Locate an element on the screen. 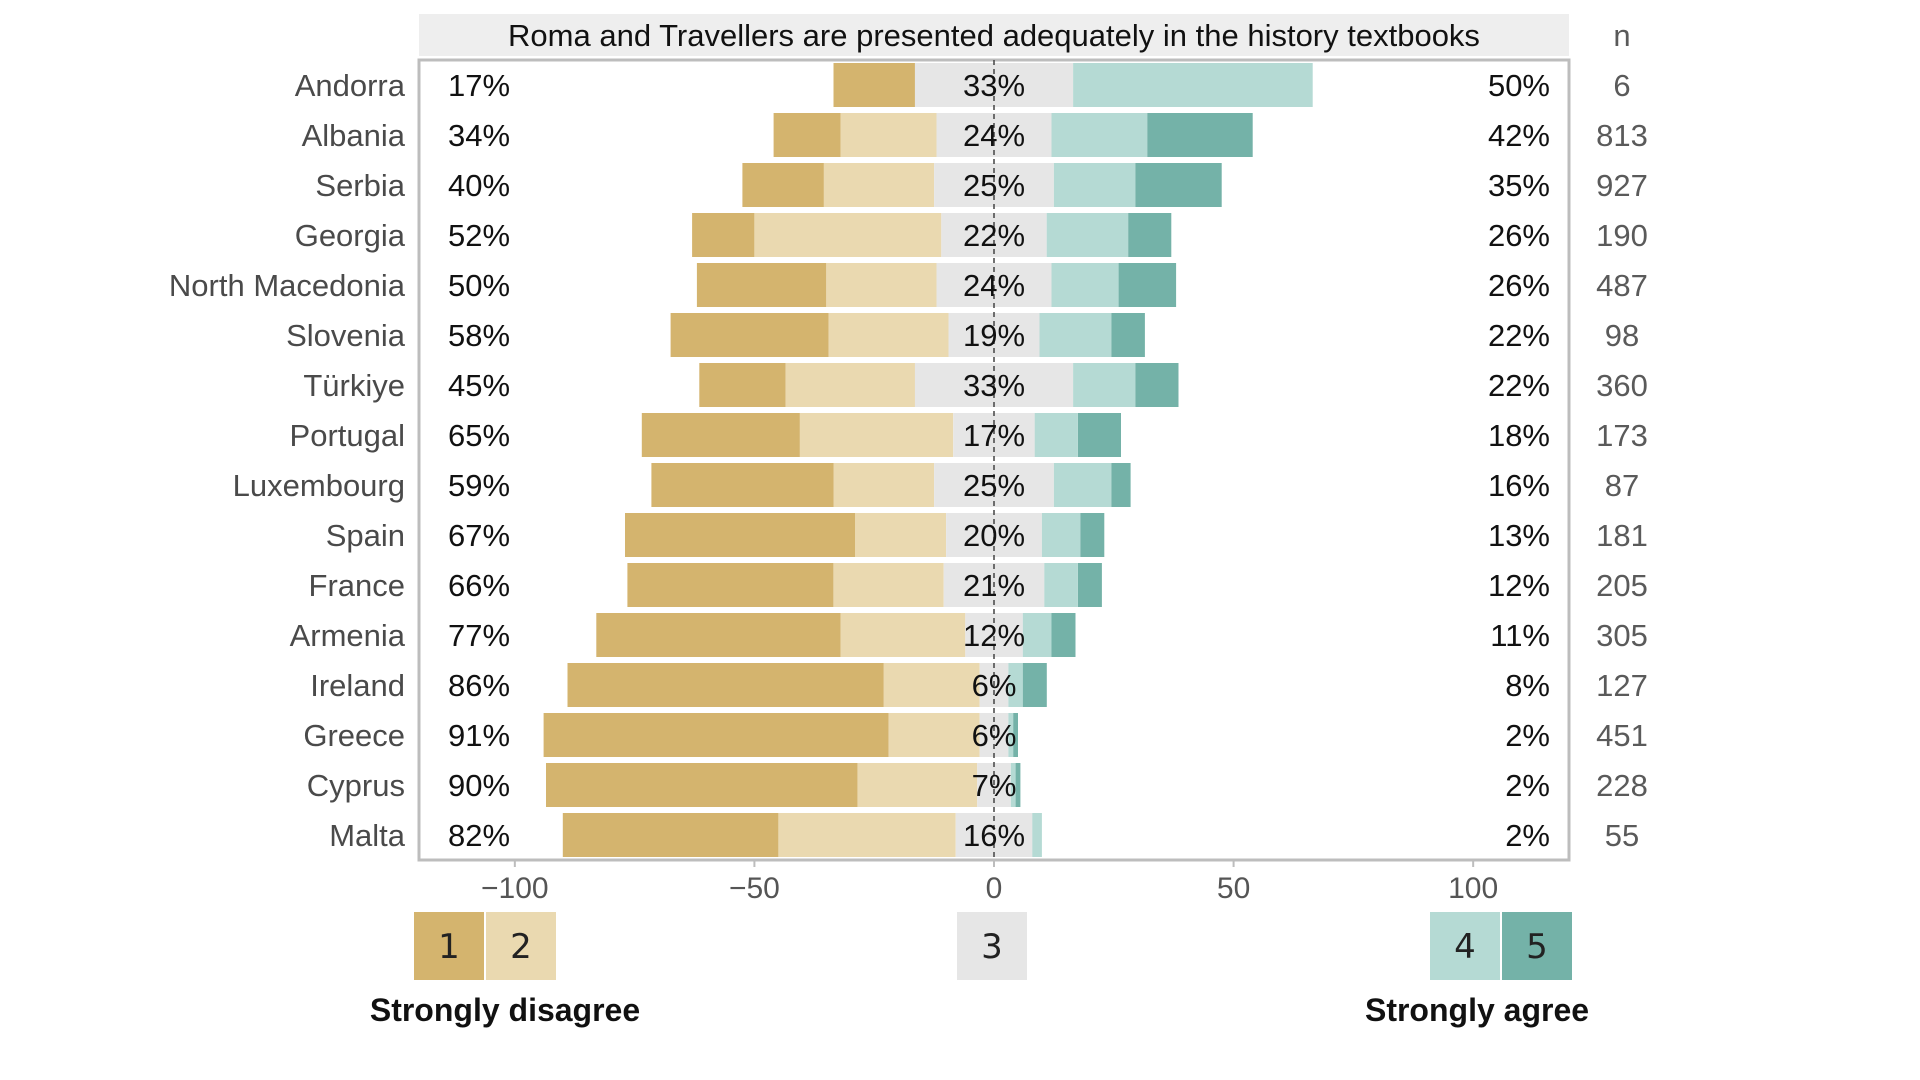  n-value-label: 6 is located at coordinates (1621, 85).